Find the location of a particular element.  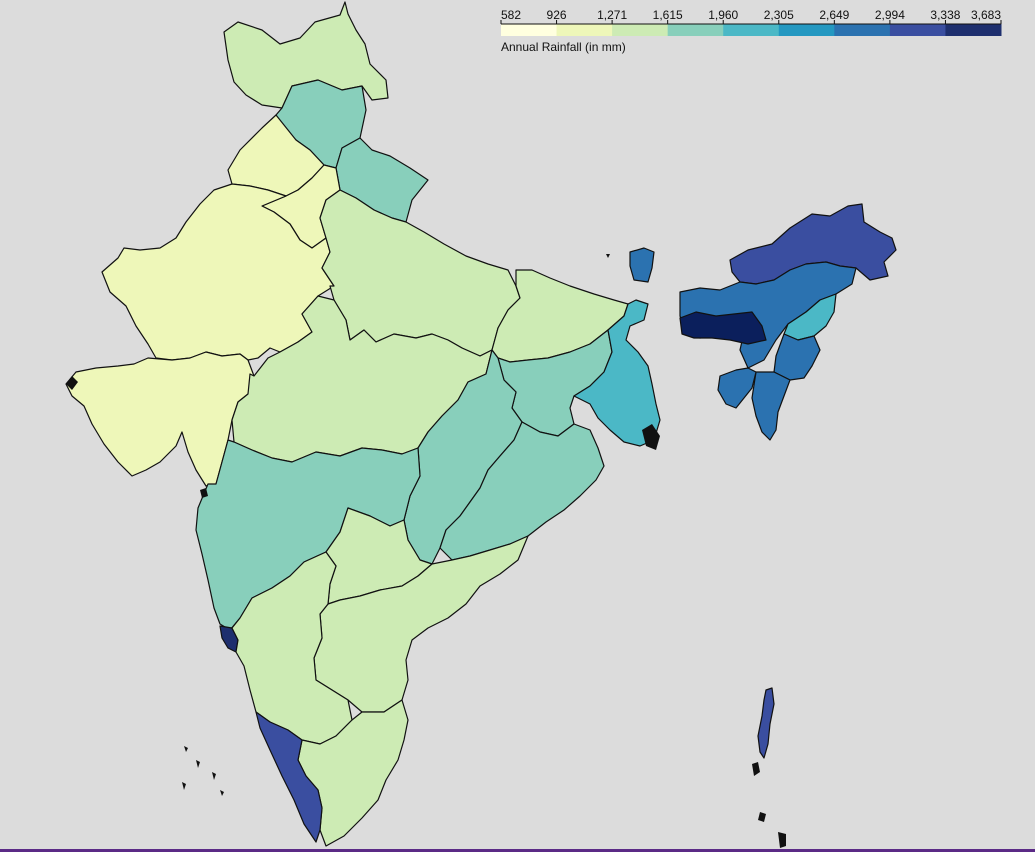

sundarbans-islets is located at coordinates (651, 437).